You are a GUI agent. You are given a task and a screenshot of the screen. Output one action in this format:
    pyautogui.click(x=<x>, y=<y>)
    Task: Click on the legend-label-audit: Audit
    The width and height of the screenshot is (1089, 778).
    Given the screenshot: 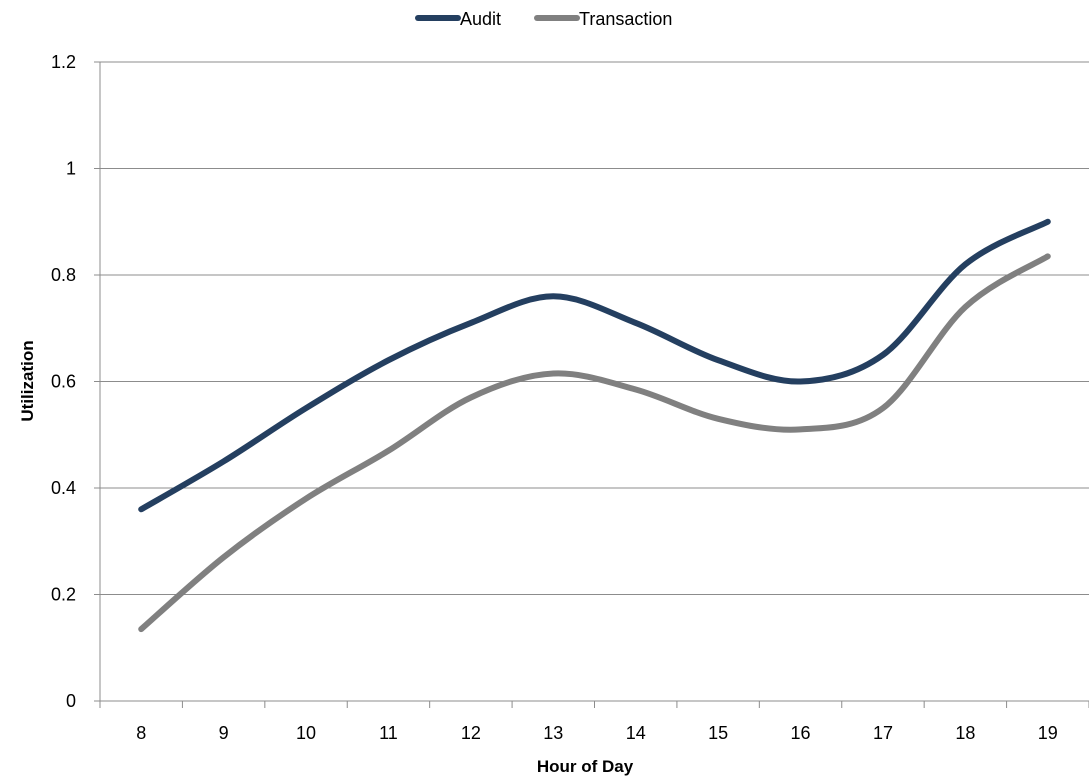 What is the action you would take?
    pyautogui.click(x=480, y=19)
    